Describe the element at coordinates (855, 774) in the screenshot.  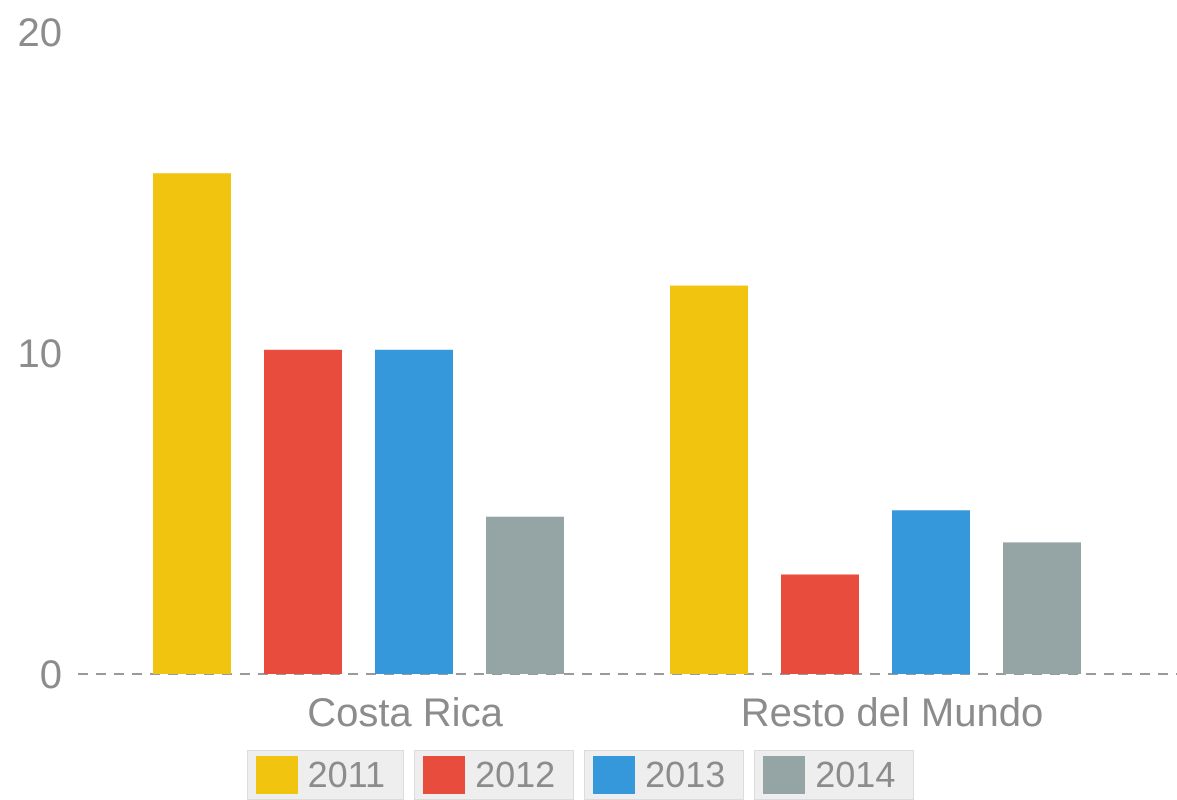
I see `legend-label: 2014` at that location.